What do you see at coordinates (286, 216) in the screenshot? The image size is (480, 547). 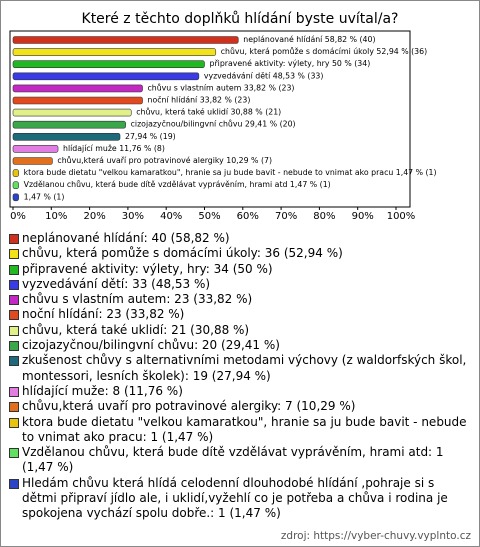 I see `x-tick-label: 70%` at bounding box center [286, 216].